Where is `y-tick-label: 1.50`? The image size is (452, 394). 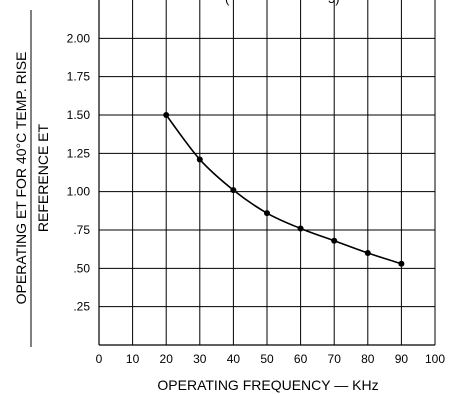
y-tick-label: 1.50 is located at coordinates (79, 115).